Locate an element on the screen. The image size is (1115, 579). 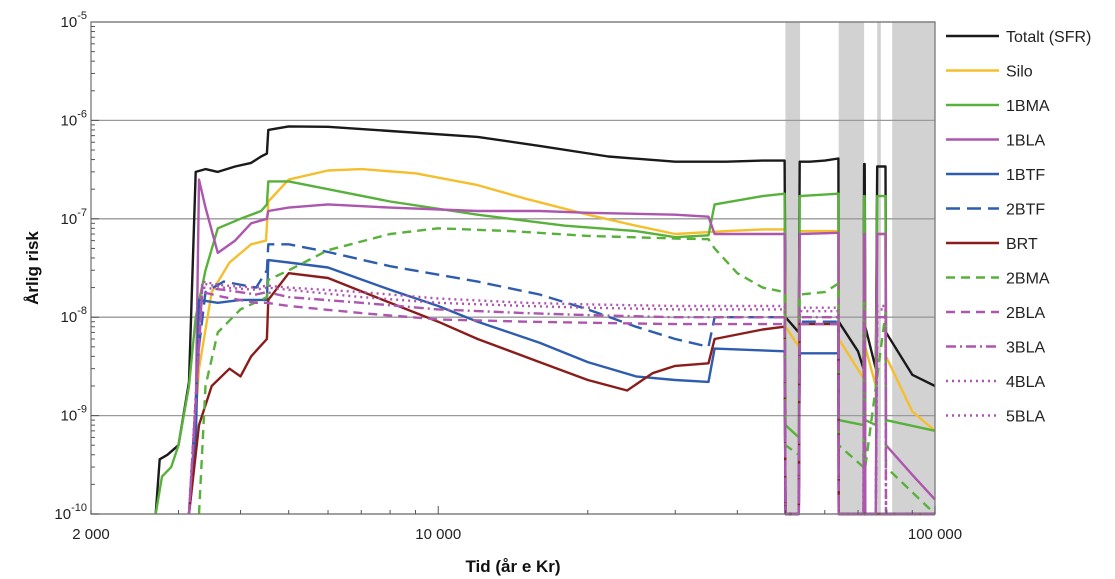
legend-label: 2BLA is located at coordinates (1025, 313).